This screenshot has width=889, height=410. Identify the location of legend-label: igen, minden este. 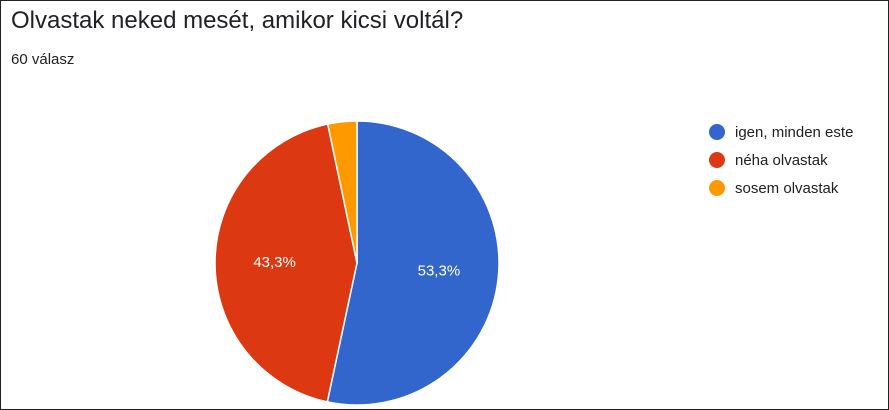
(794, 132).